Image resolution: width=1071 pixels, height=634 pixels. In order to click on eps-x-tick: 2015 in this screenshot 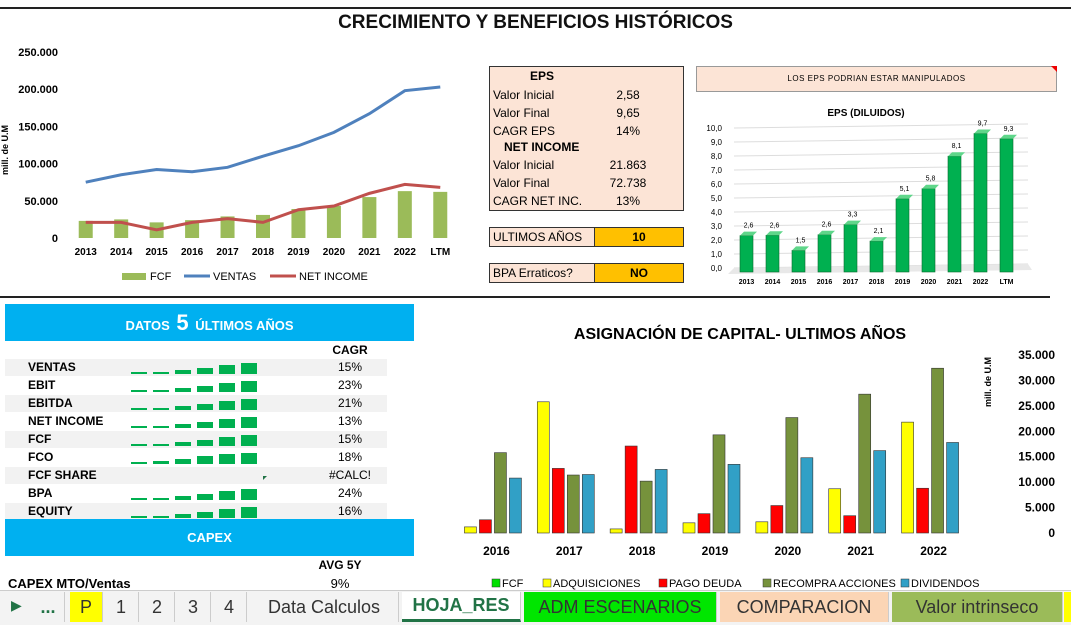, I will do `click(799, 282)`.